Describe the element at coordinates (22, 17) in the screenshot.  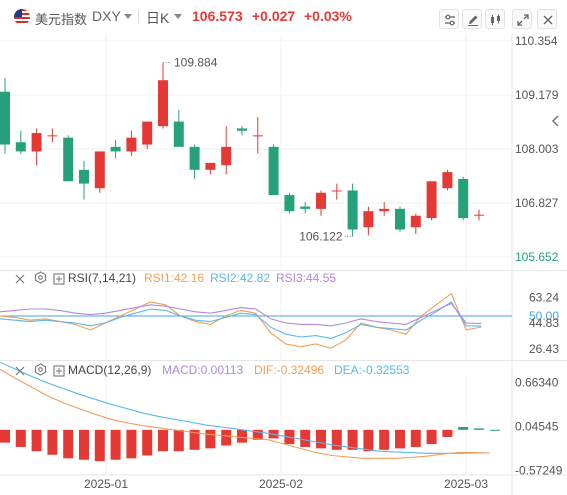
I see `us-flag-icon` at that location.